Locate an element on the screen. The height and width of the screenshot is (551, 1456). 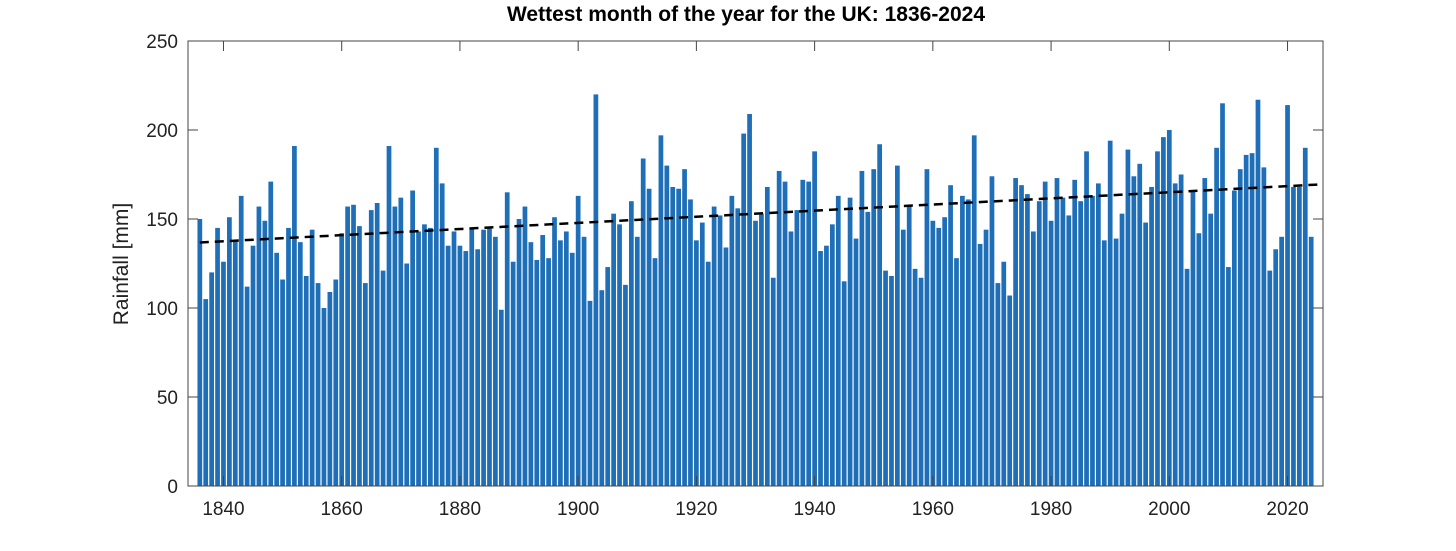
bar-2024 is located at coordinates (1311, 361).